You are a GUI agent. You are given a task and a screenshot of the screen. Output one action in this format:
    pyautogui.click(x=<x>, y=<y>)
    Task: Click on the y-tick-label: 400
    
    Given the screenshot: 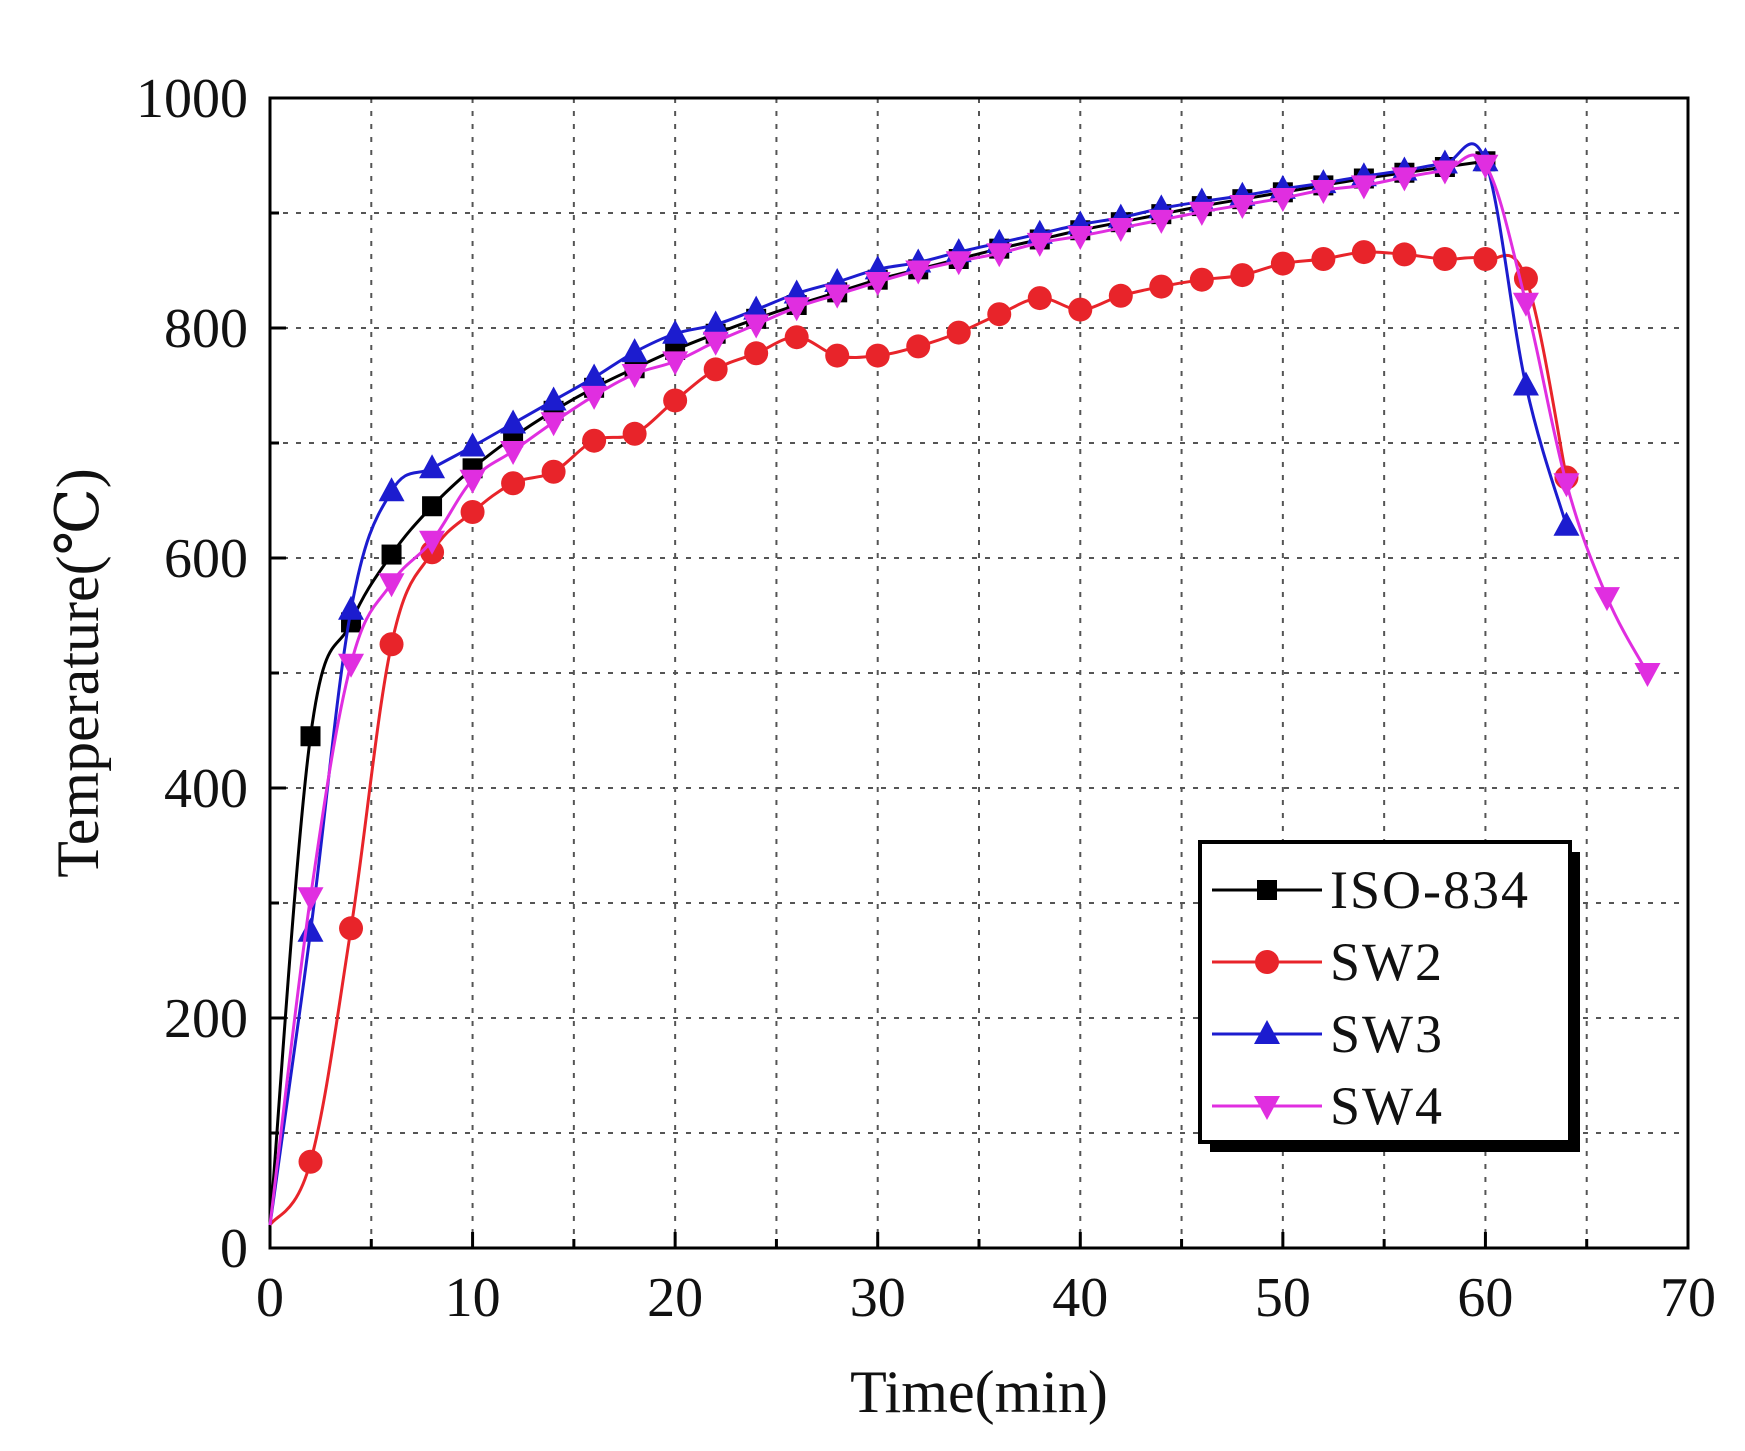 What is the action you would take?
    pyautogui.click(x=206, y=789)
    